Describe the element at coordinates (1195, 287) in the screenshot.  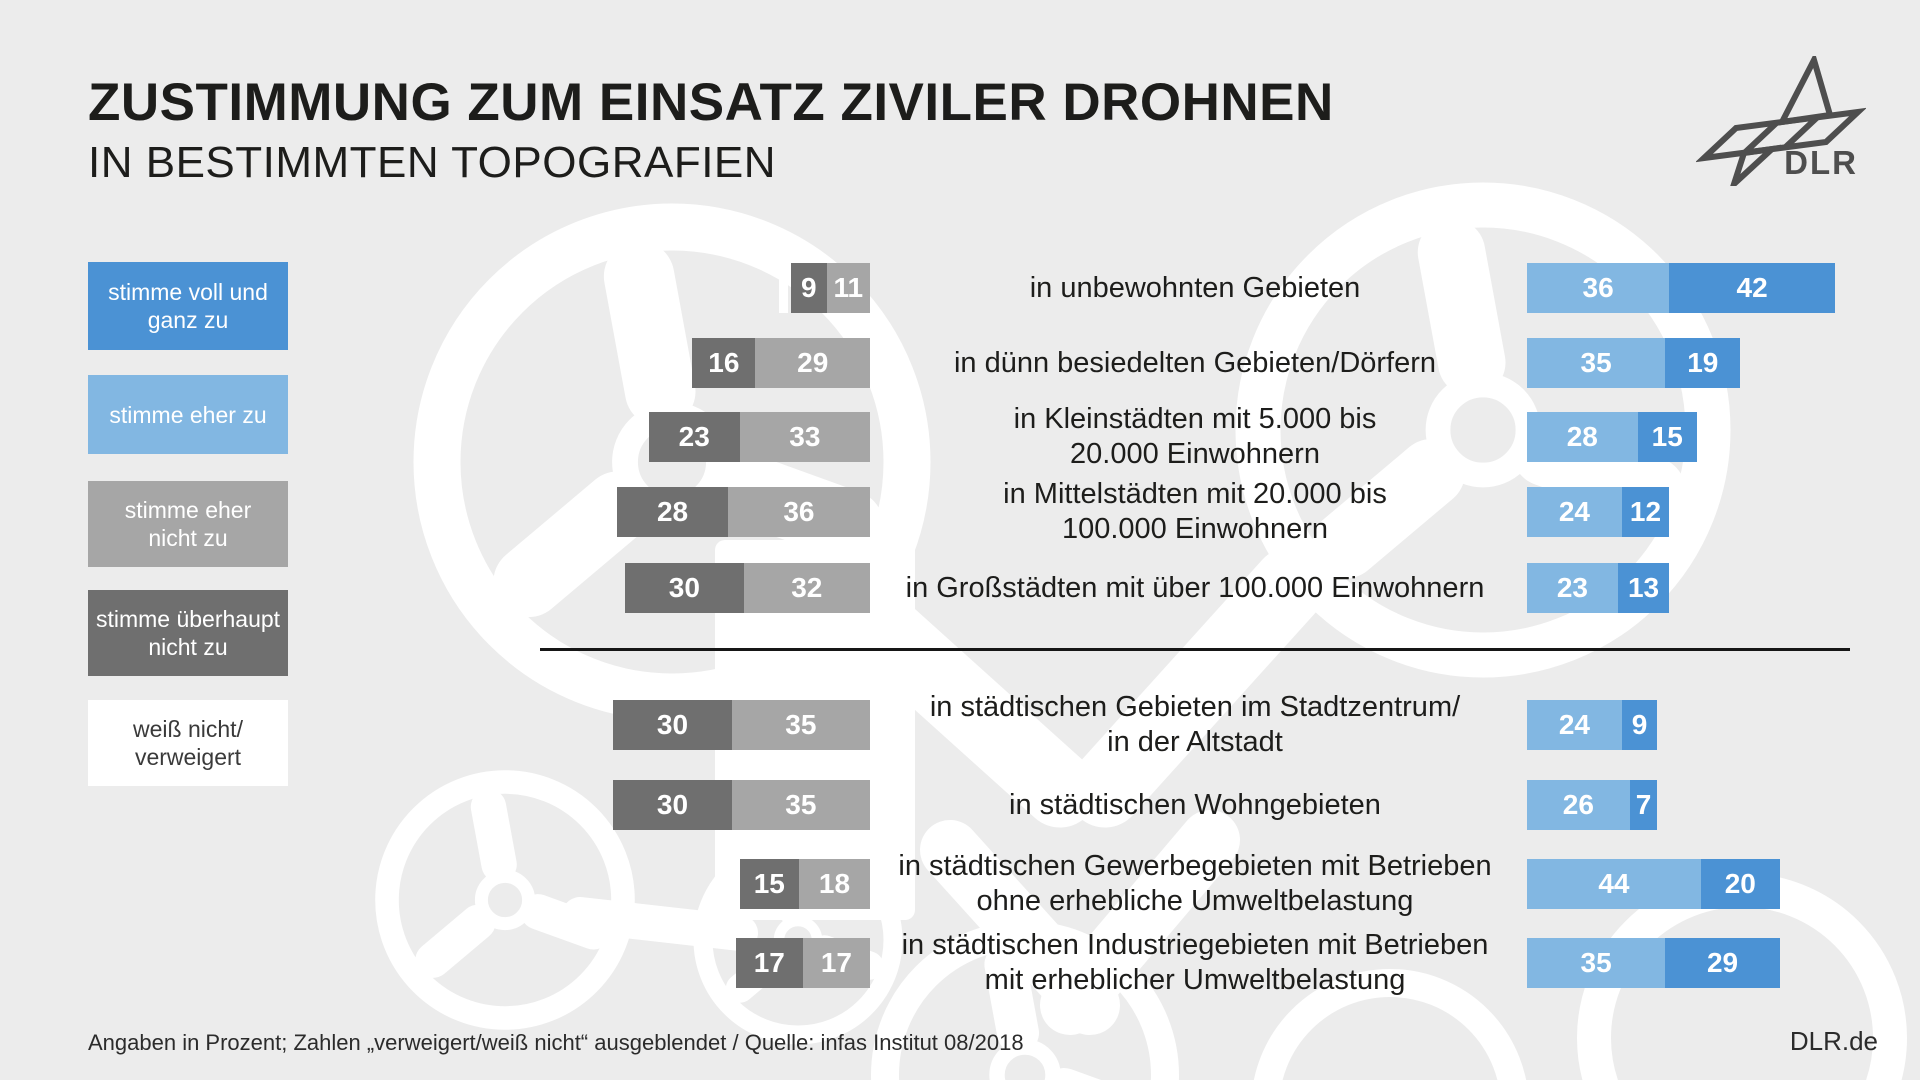
I see `category-label: in unbewohnten Gebieten` at that location.